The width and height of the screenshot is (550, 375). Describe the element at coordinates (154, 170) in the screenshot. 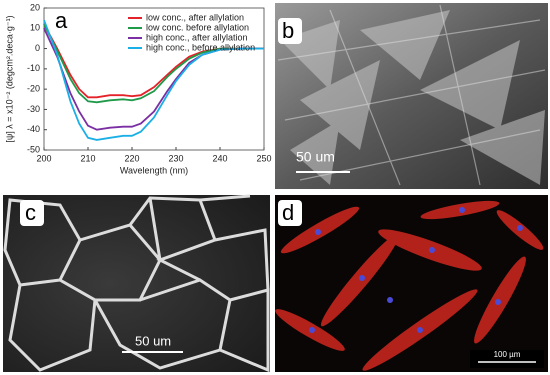

I see `x-axis-label: Wavelength (nm)` at that location.